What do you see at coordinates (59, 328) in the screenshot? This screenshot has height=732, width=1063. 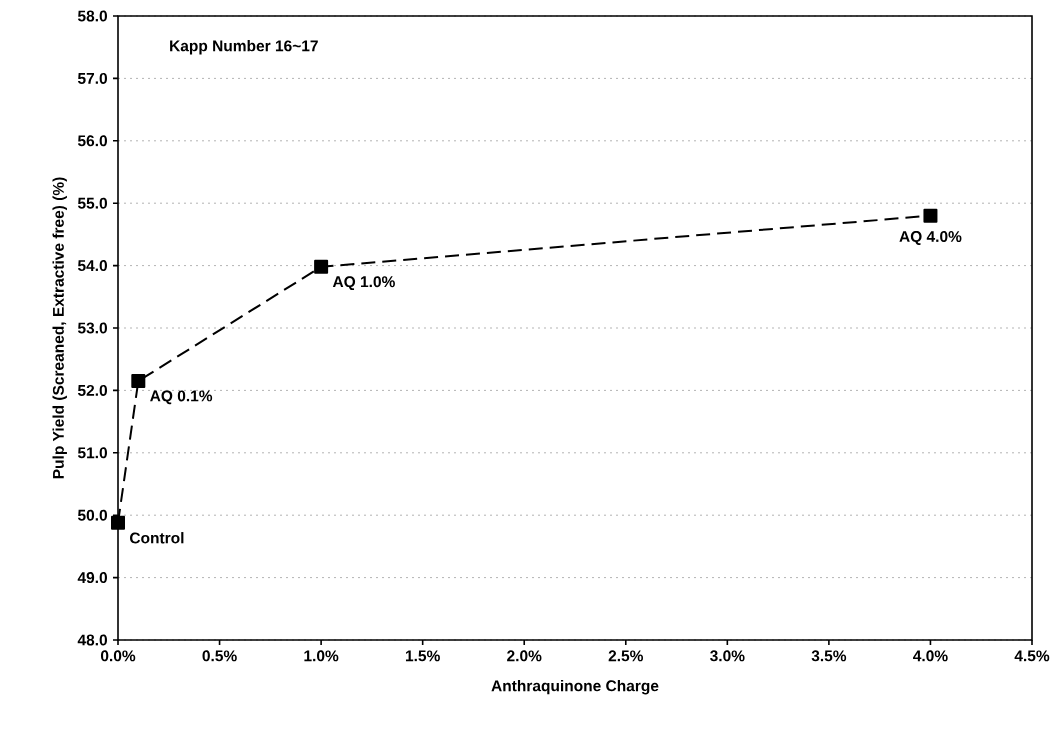 I see `y-axis-title: Pulp Yield (Screaned, Extractive free) (%)` at bounding box center [59, 328].